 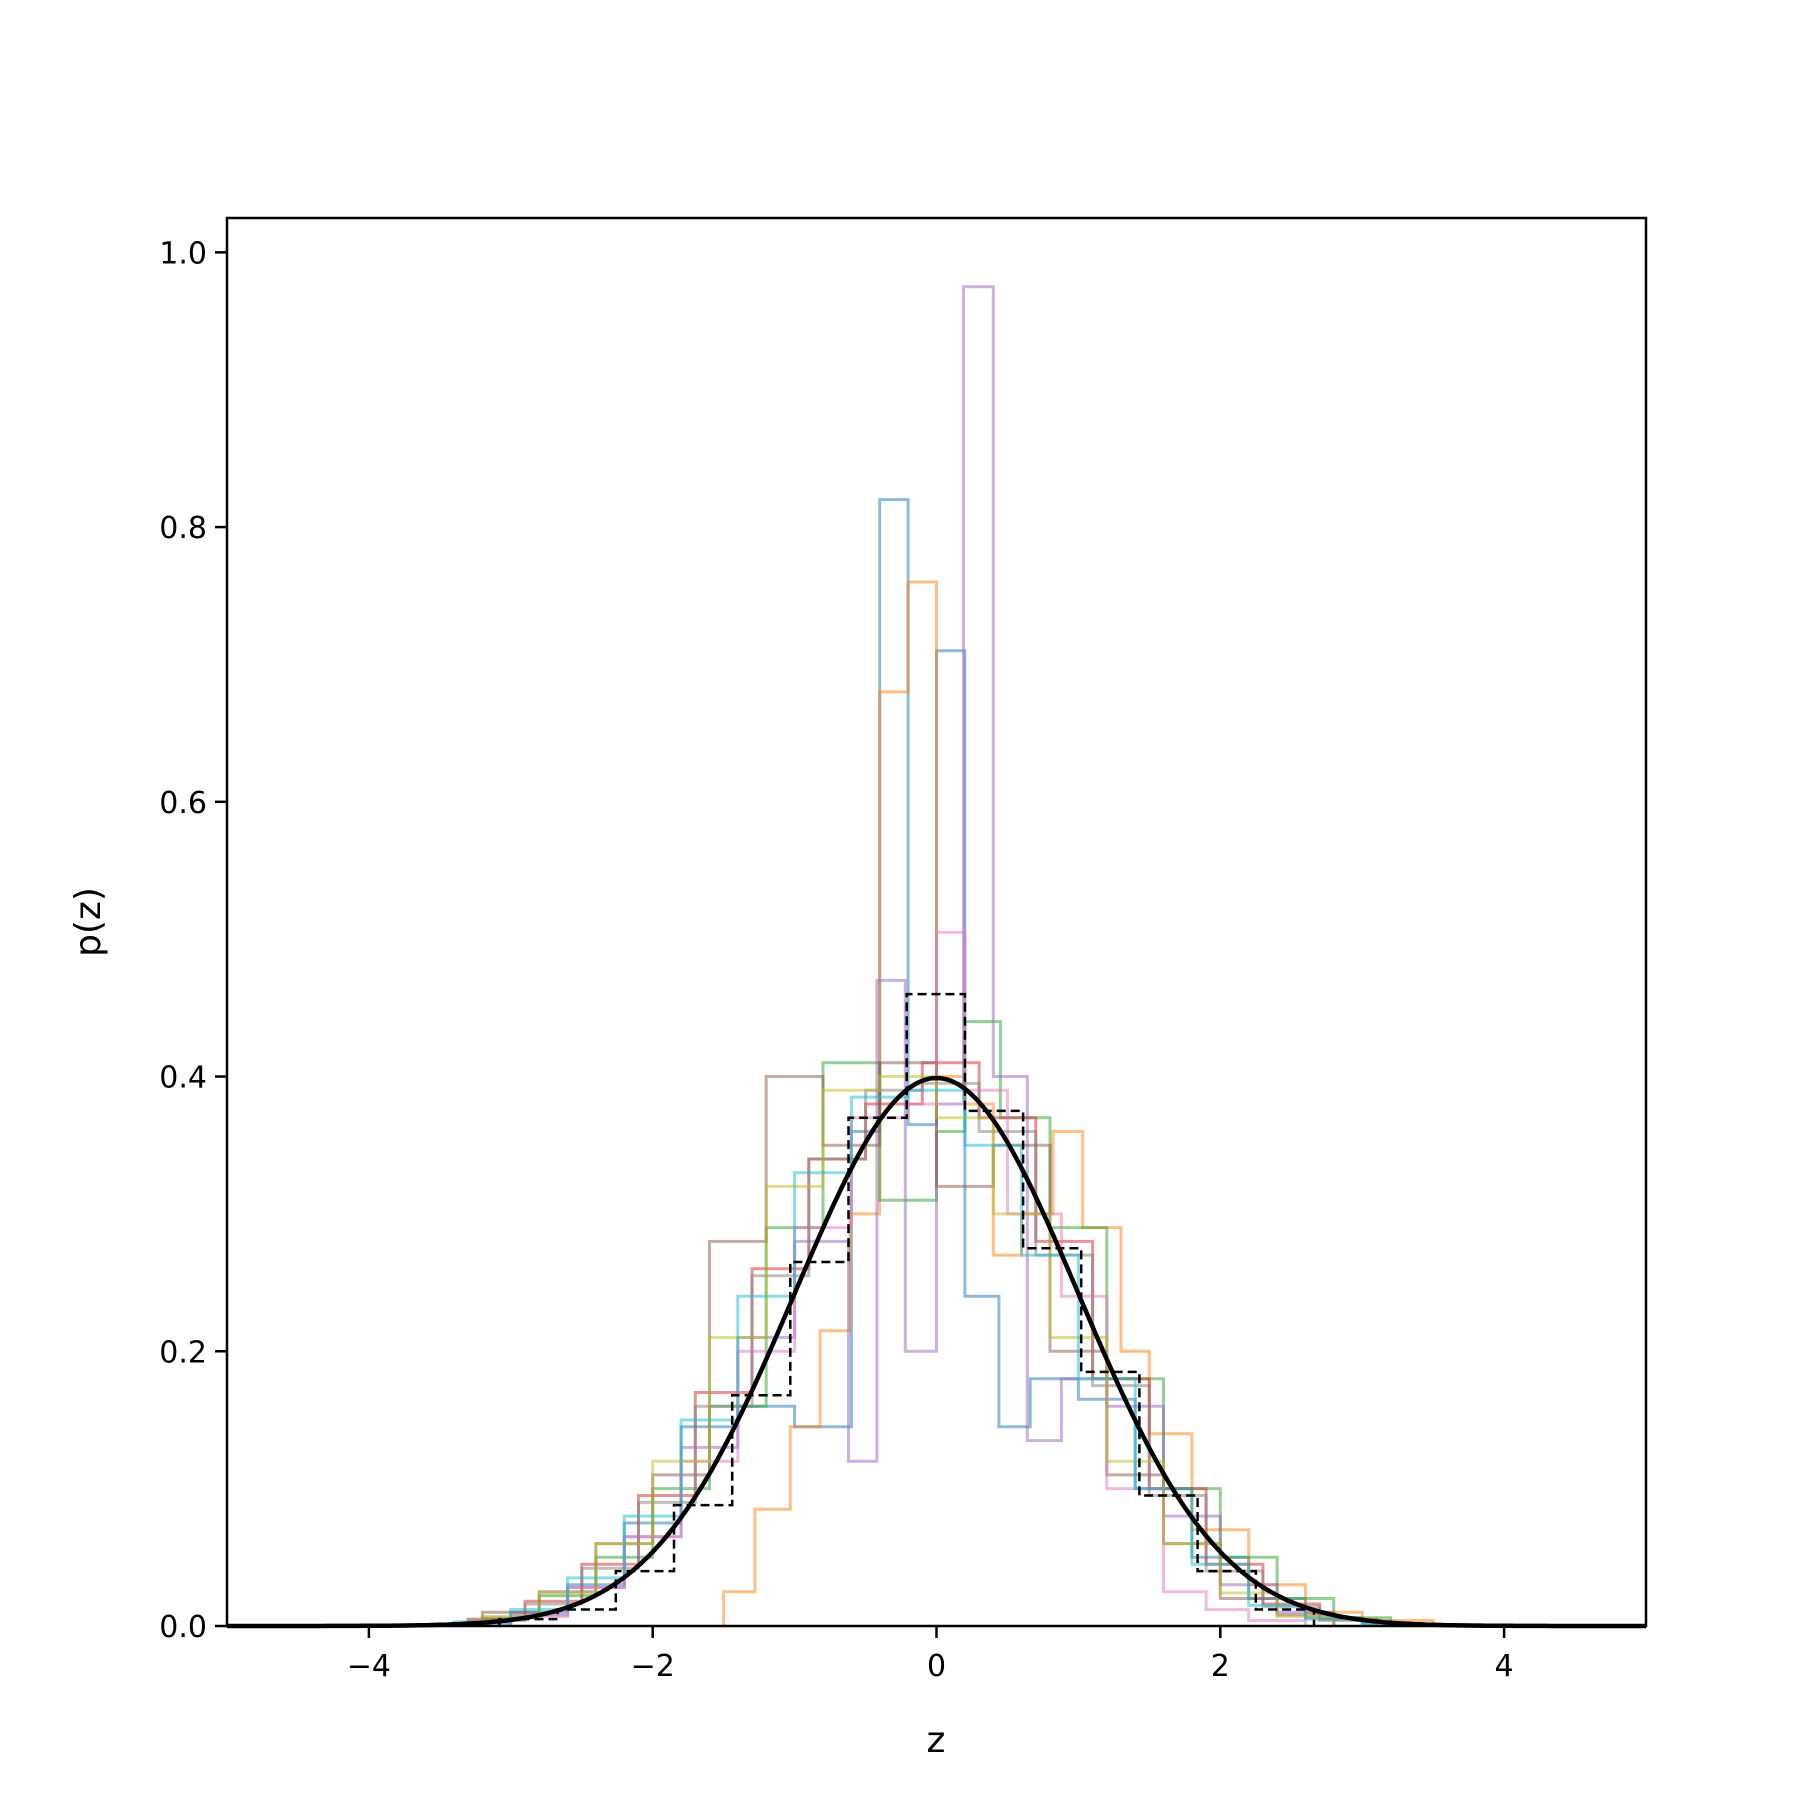 What do you see at coordinates (183, 803) in the screenshot?
I see `y-tick-label: 0.6` at bounding box center [183, 803].